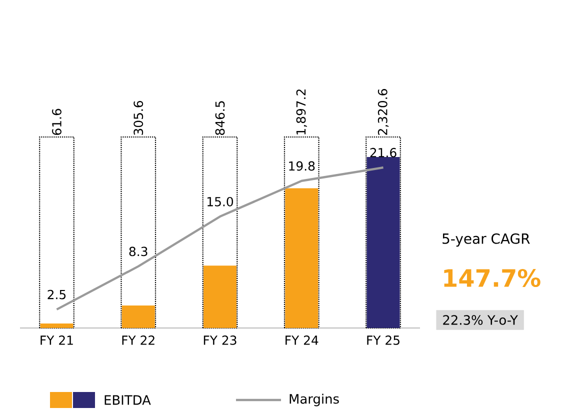  What do you see at coordinates (220, 118) in the screenshot?
I see `data-label: 846.5` at bounding box center [220, 118].